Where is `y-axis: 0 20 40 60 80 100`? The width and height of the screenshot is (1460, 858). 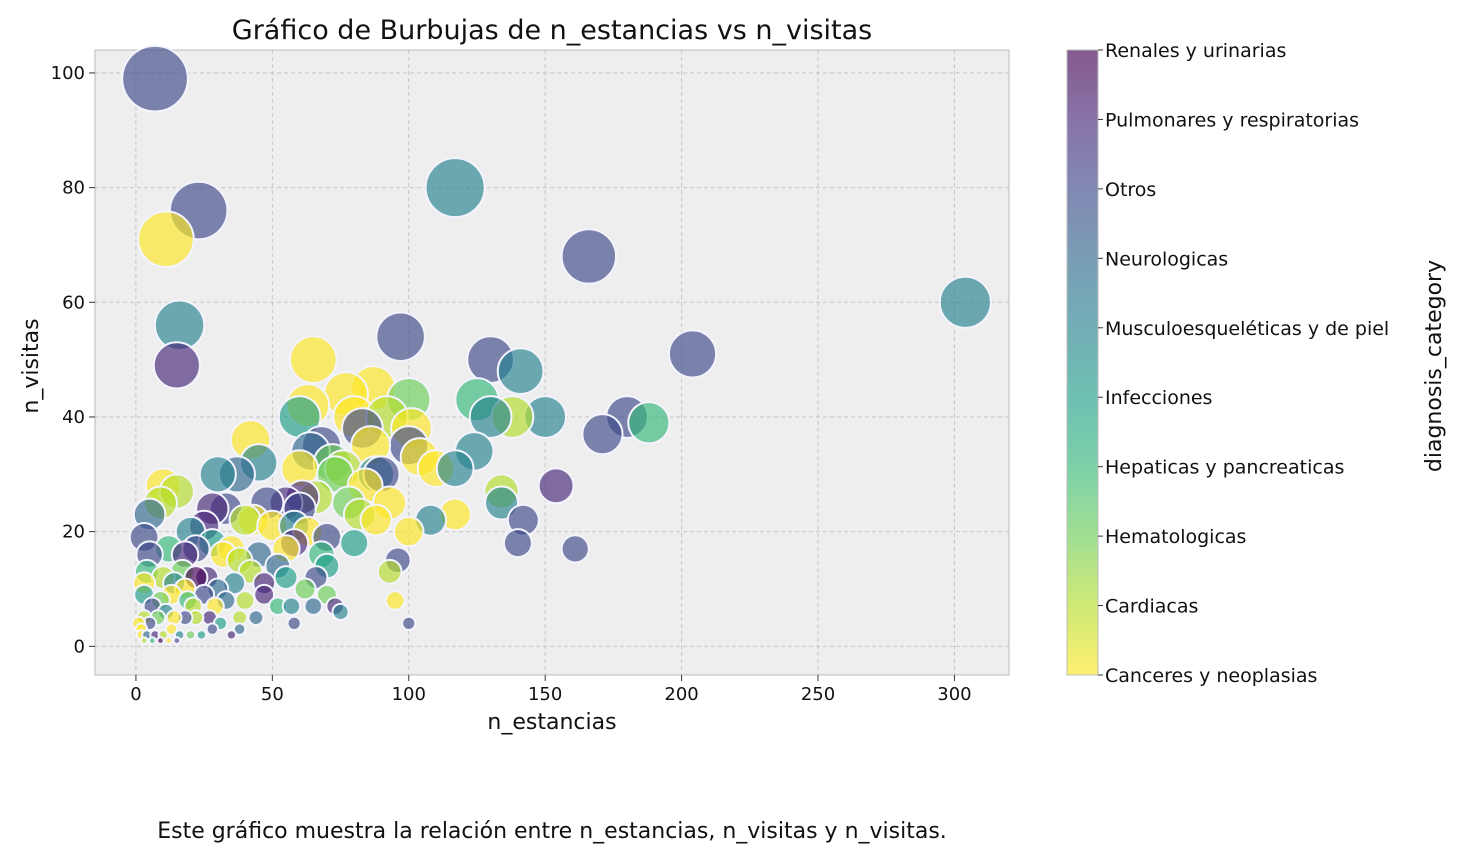
y-axis: 0 20 40 60 80 100 is located at coordinates (73, 360).